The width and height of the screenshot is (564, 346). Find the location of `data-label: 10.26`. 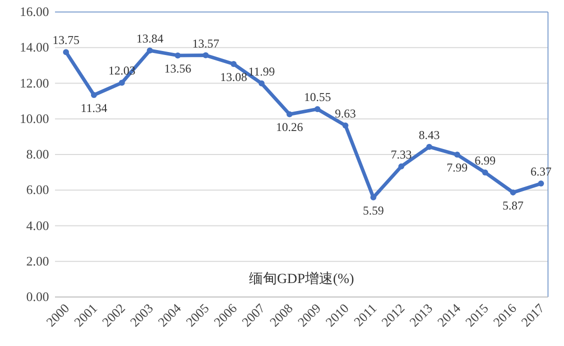

data-label: 10.26 is located at coordinates (290, 127).